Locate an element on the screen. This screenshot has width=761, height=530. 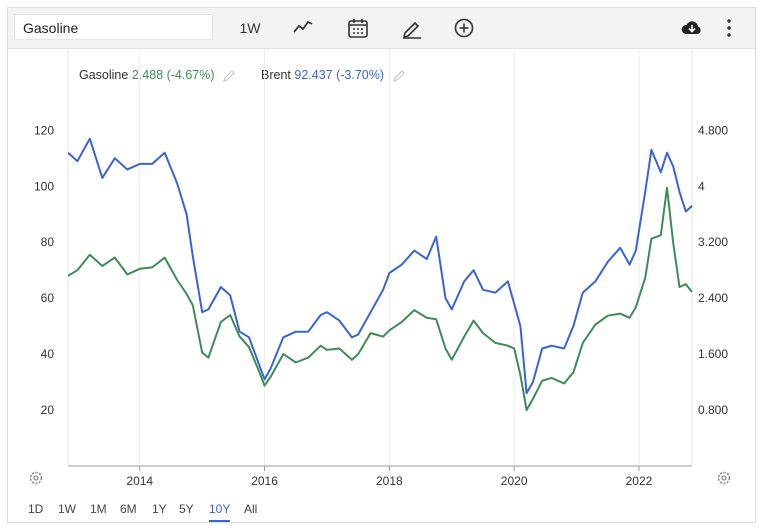
right-tick-label: 0.800 is located at coordinates (713, 410).